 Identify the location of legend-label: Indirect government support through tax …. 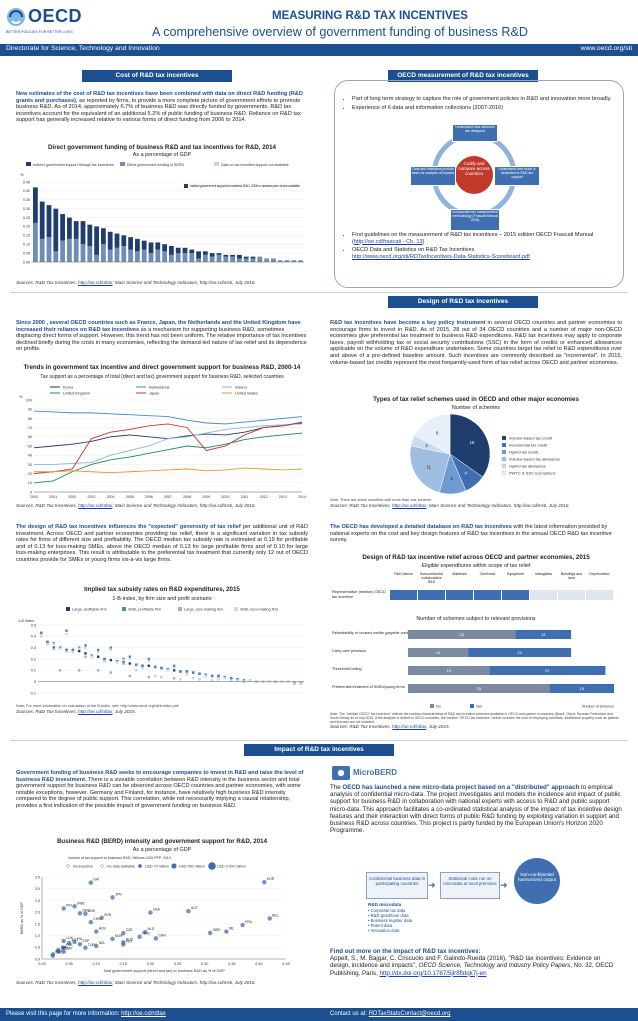
(73, 165).